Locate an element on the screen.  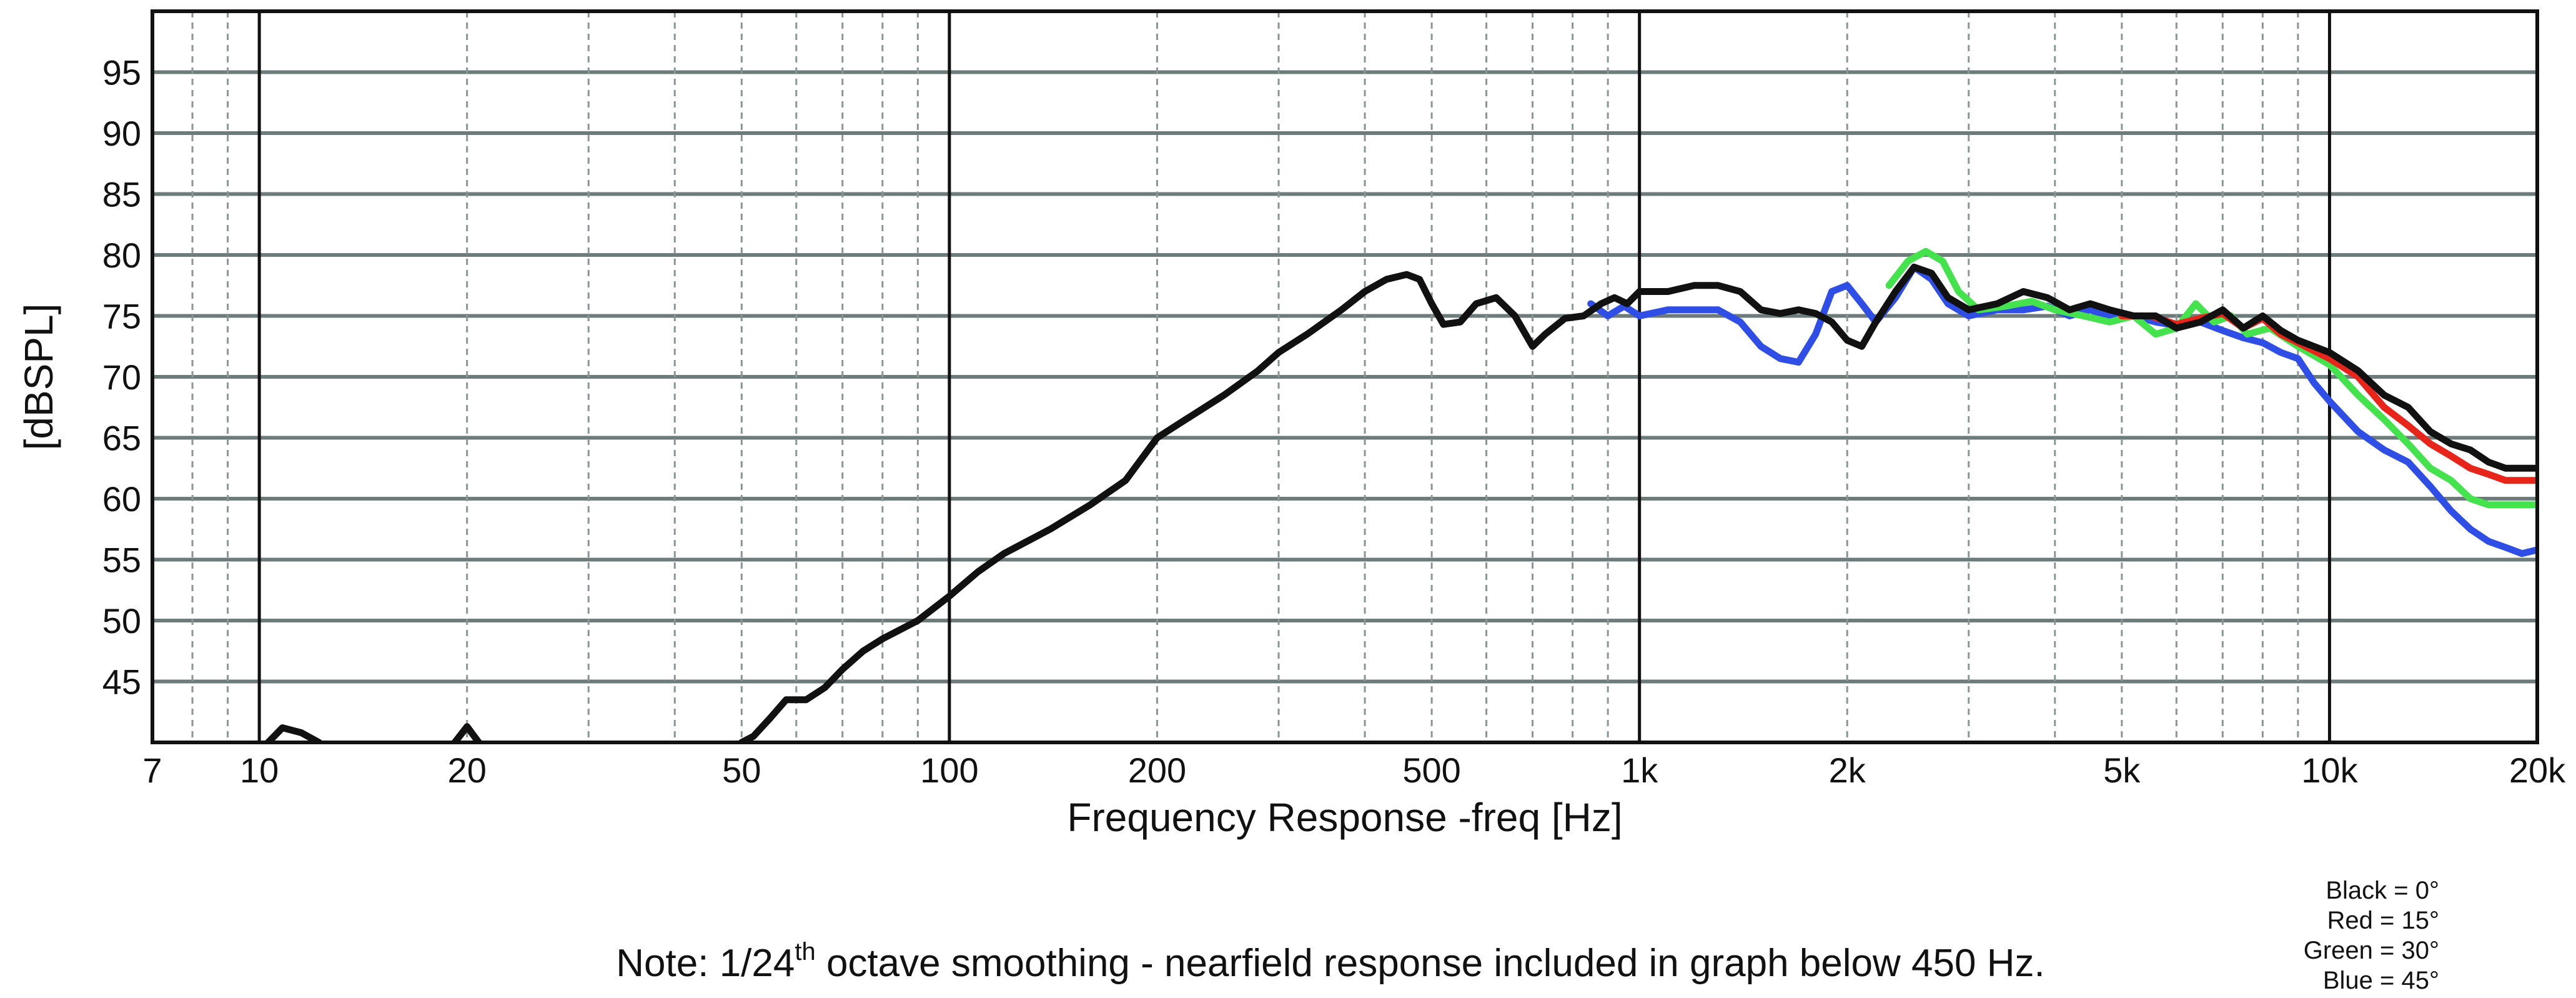
y-axis-title: [dBSPL] is located at coordinates (38, 378).